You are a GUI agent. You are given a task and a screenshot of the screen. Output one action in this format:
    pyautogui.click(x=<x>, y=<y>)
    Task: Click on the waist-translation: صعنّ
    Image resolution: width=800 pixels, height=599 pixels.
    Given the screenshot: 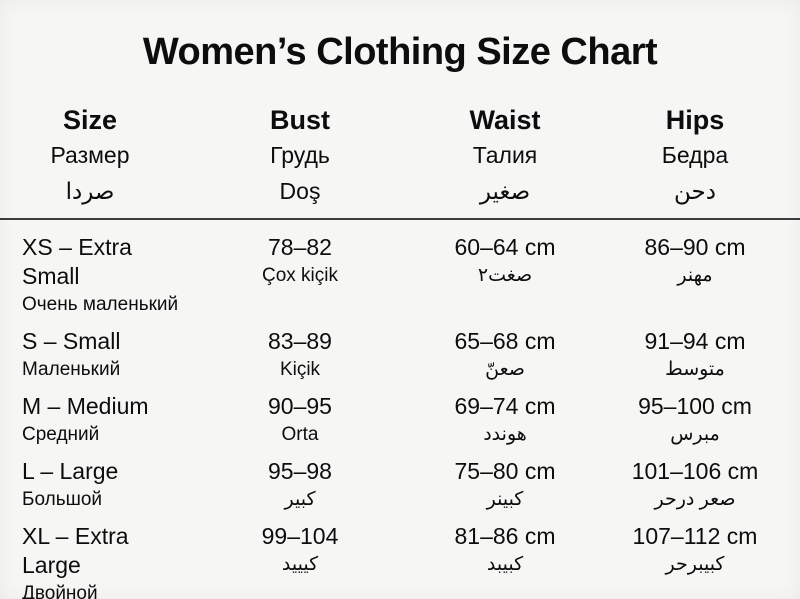 What is the action you would take?
    pyautogui.click(x=505, y=369)
    